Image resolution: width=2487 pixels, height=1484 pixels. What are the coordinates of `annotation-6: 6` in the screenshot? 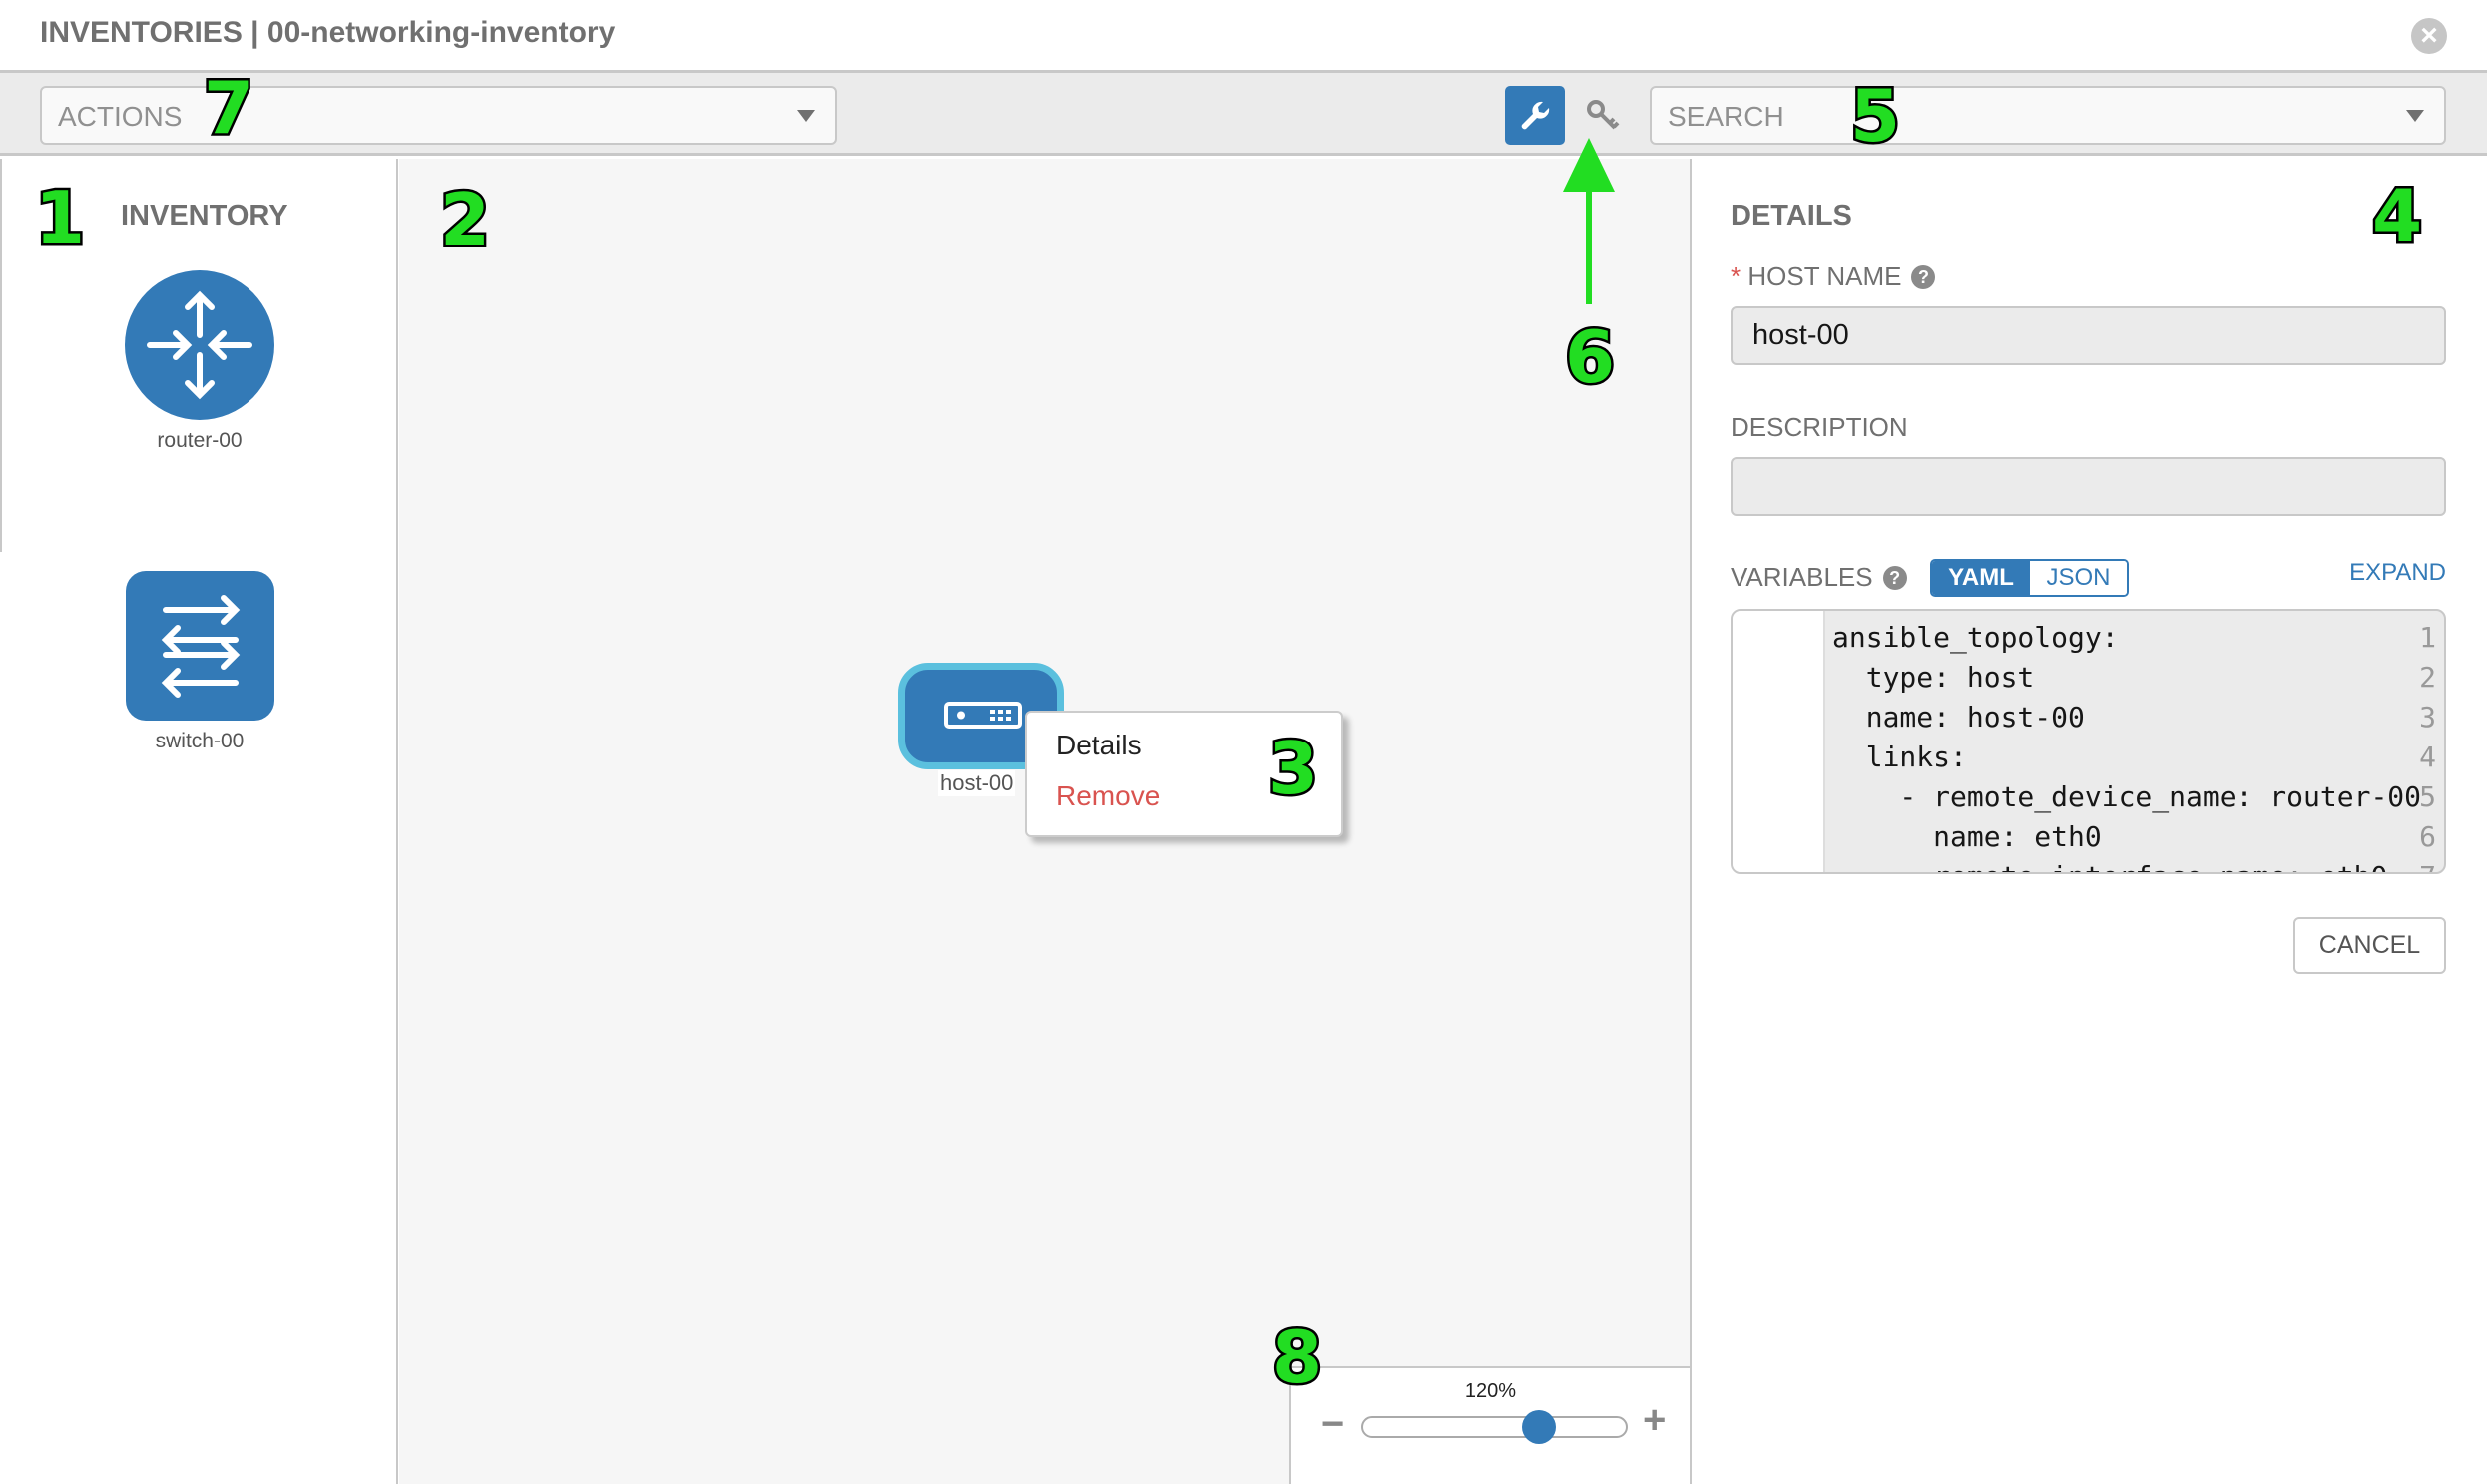 It's located at (1589, 357).